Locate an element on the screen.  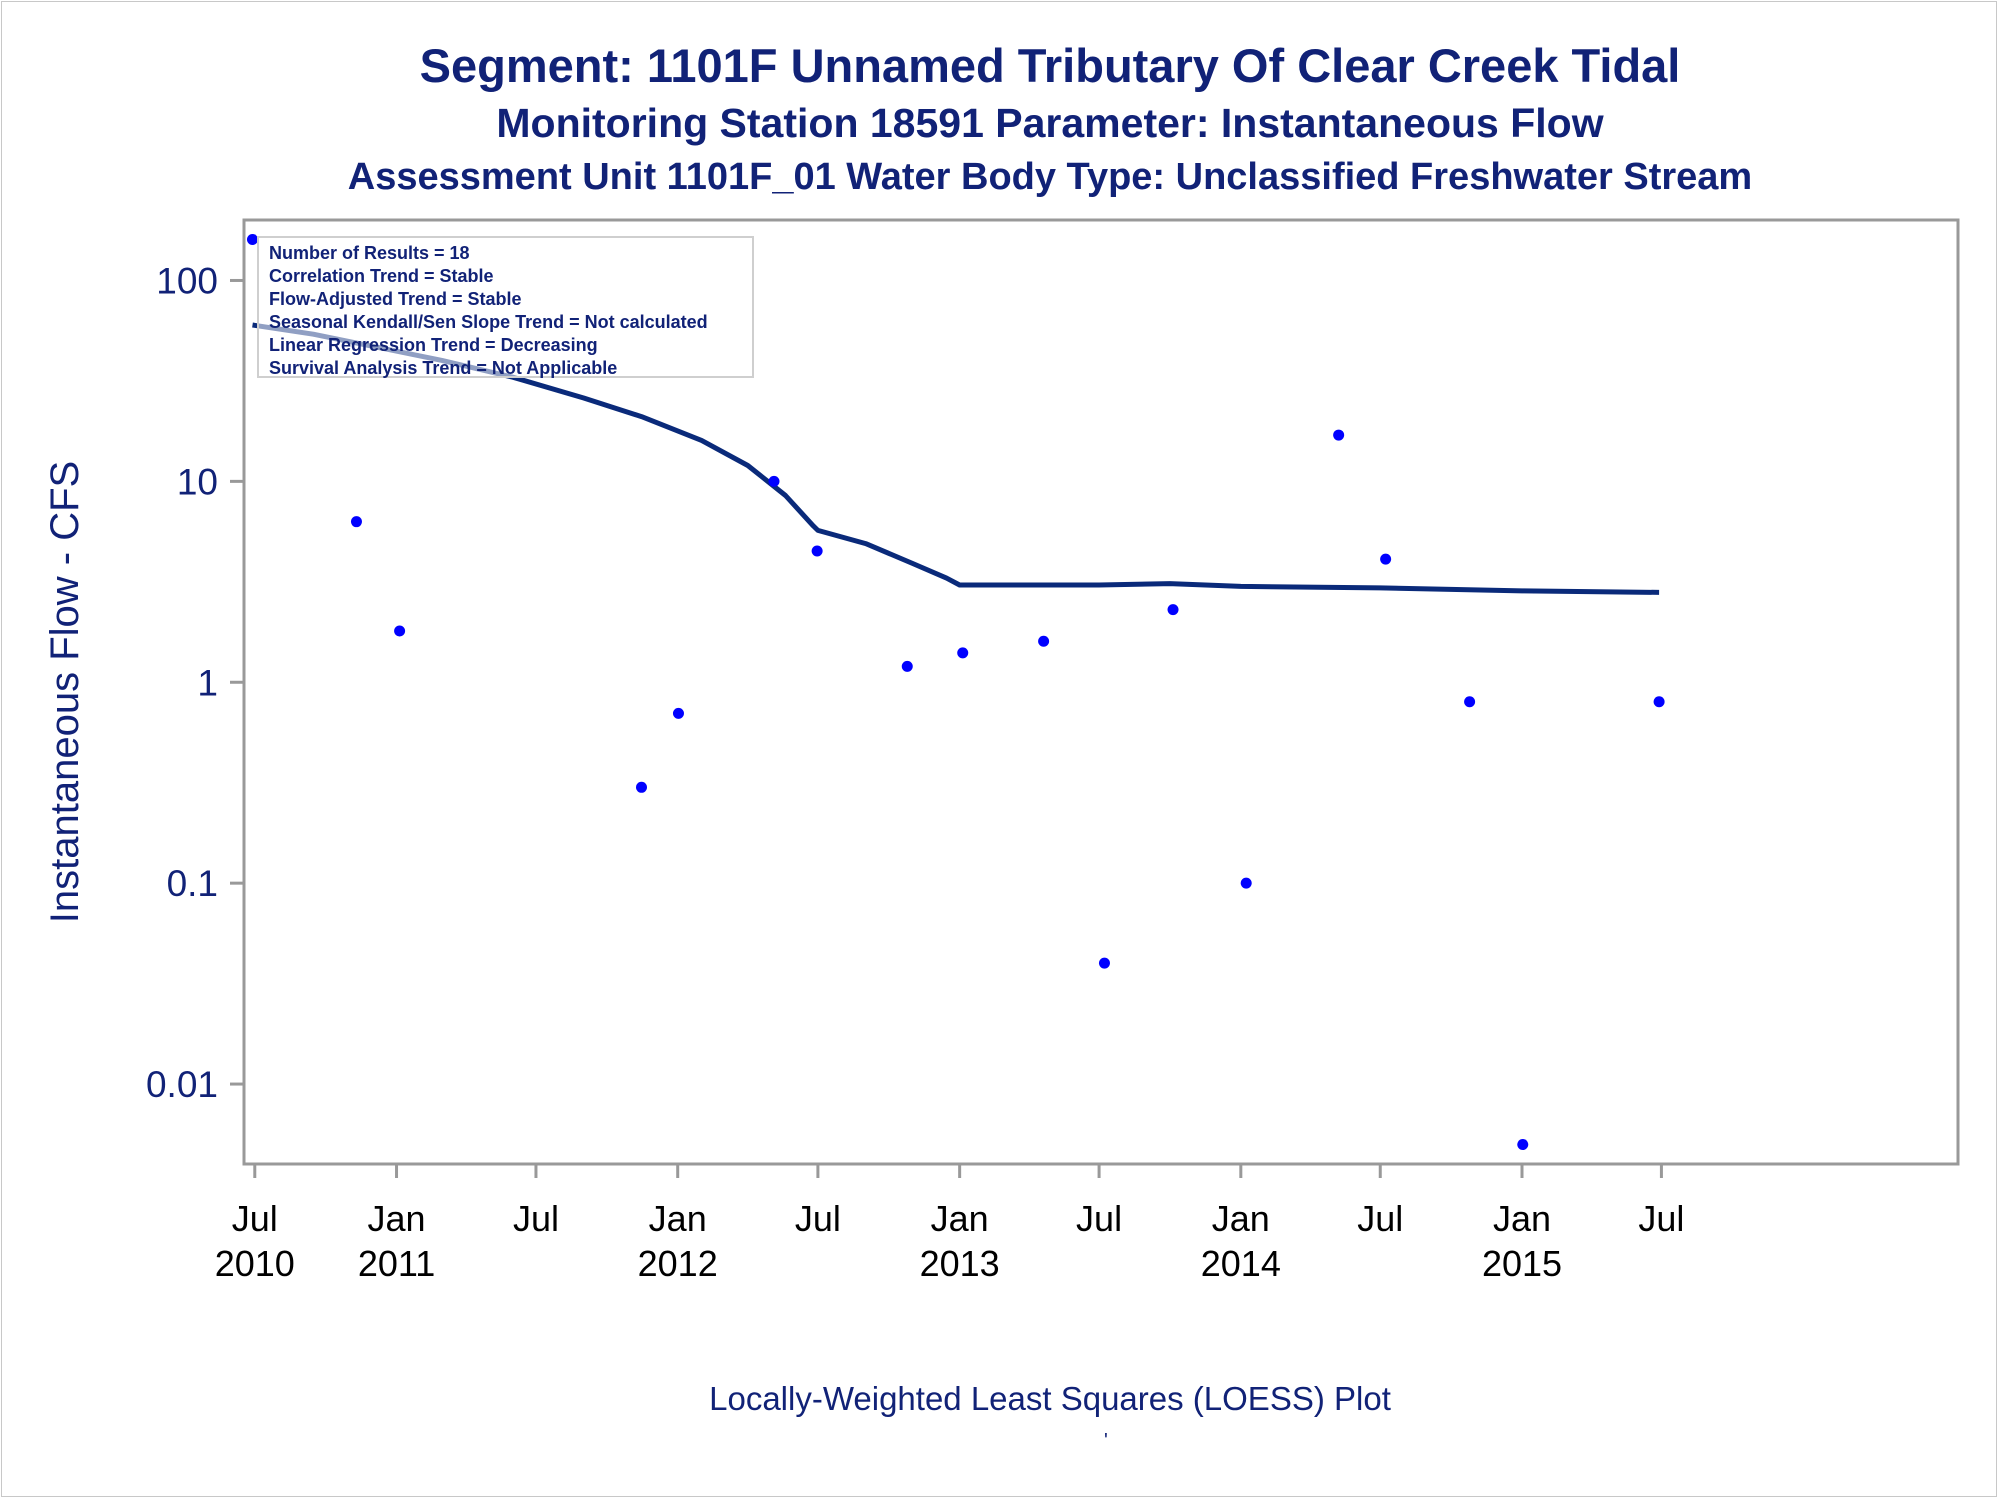
x-tick-label-year: 2015 is located at coordinates (1522, 1263).